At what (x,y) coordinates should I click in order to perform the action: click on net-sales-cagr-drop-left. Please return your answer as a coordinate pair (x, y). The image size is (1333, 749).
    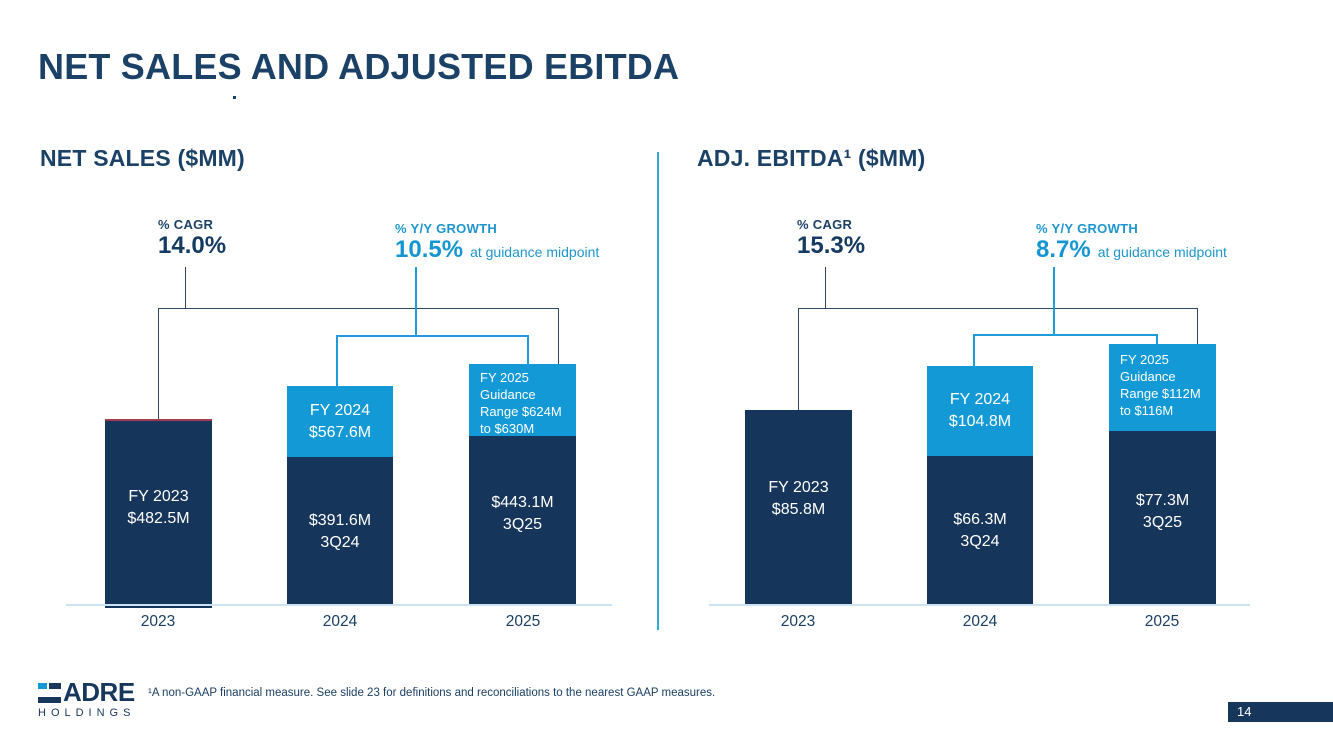
    Looking at the image, I should click on (158, 363).